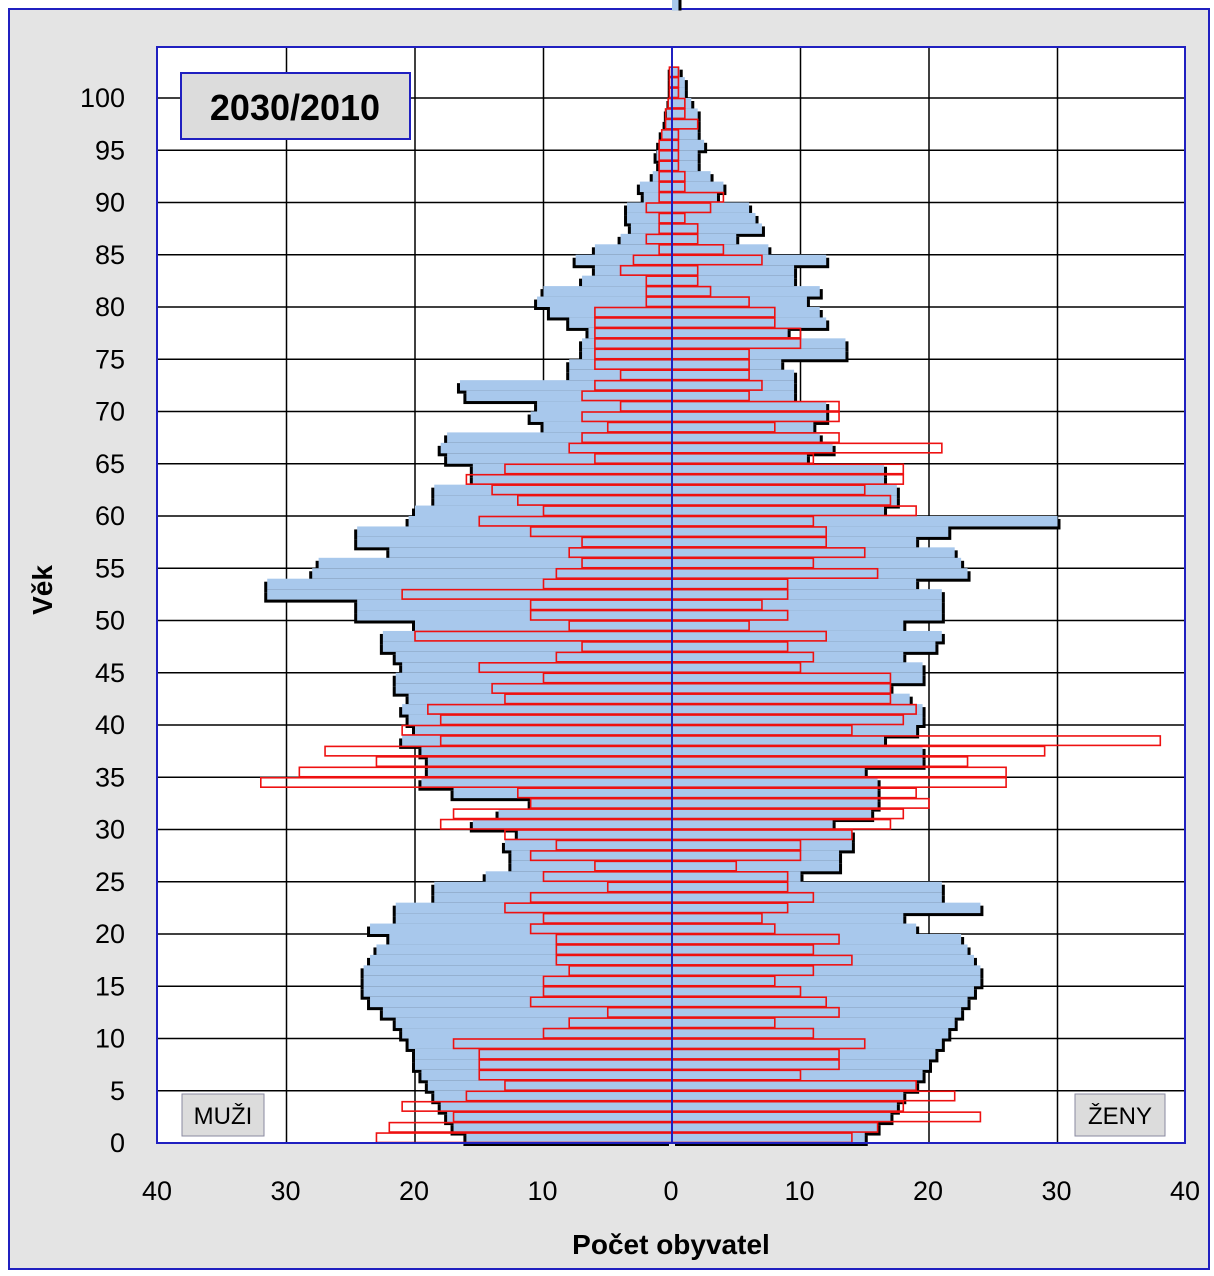 The width and height of the screenshot is (1214, 1276). I want to click on y-tick-label: 95, so click(110, 150).